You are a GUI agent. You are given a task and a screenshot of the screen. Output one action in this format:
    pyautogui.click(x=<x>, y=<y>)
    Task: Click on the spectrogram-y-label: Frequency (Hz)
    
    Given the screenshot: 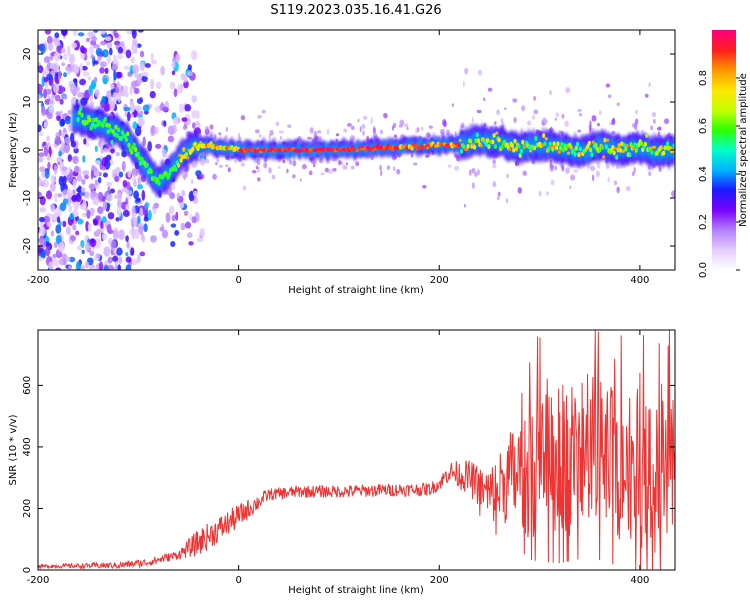 What is the action you would take?
    pyautogui.click(x=13, y=150)
    